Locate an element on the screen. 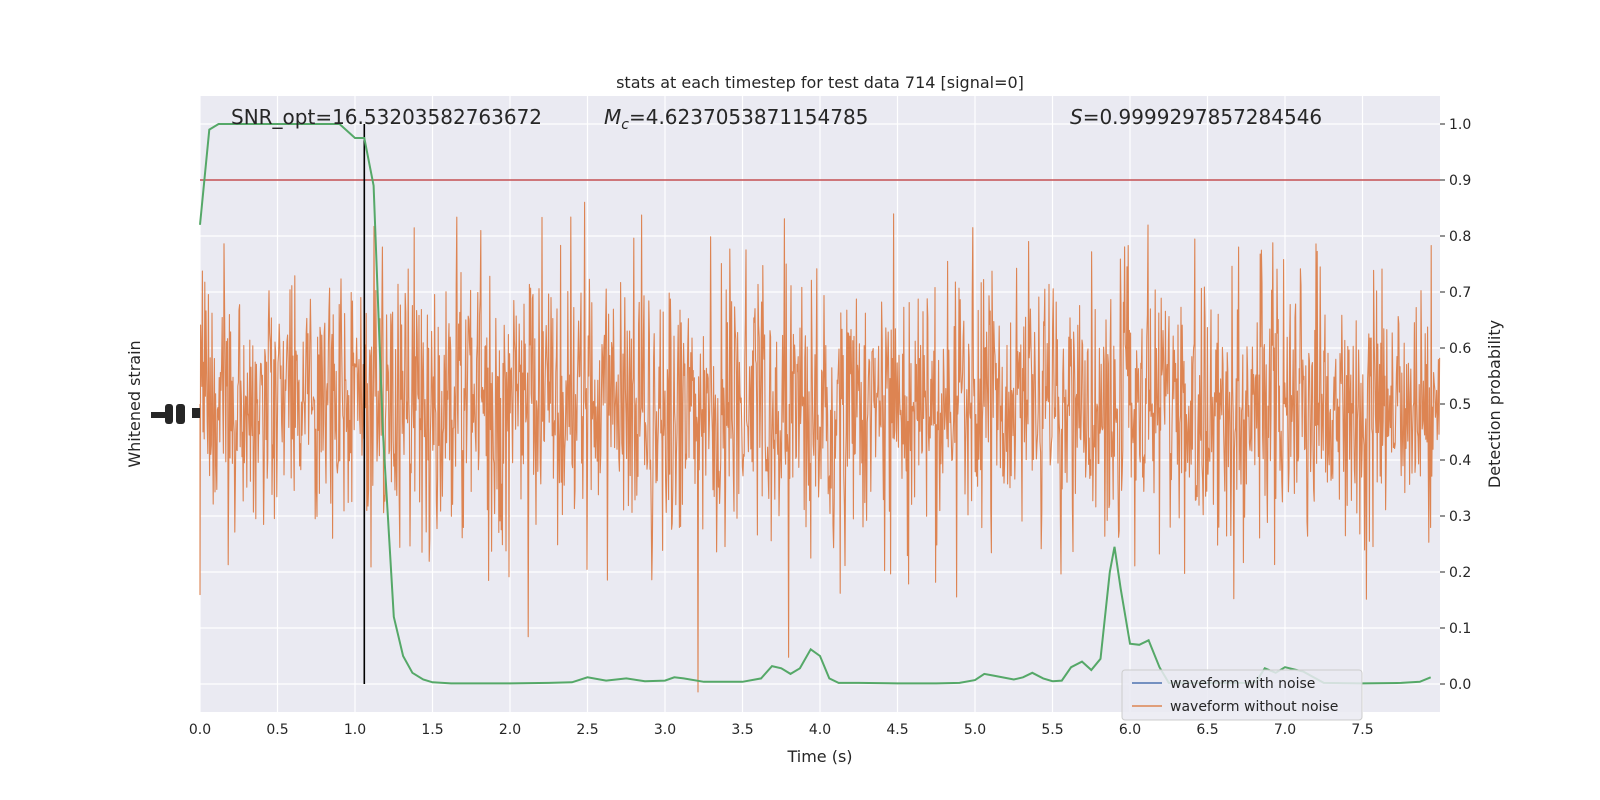 The width and height of the screenshot is (1600, 800). y-right-axis-label: Detection probability is located at coordinates (1494, 404).